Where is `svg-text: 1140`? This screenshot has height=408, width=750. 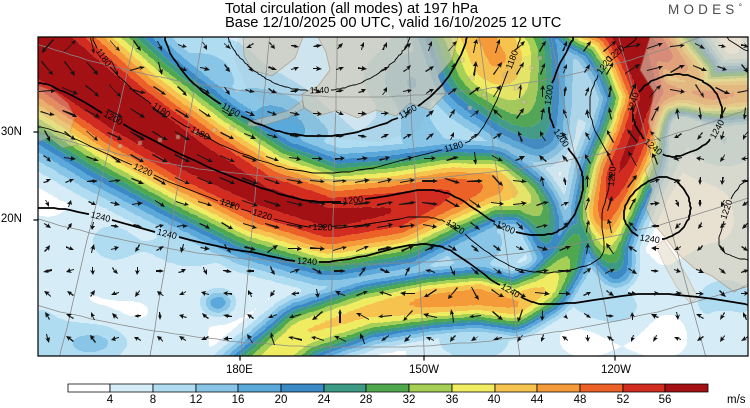
svg-text: 1140 is located at coordinates (320, 90).